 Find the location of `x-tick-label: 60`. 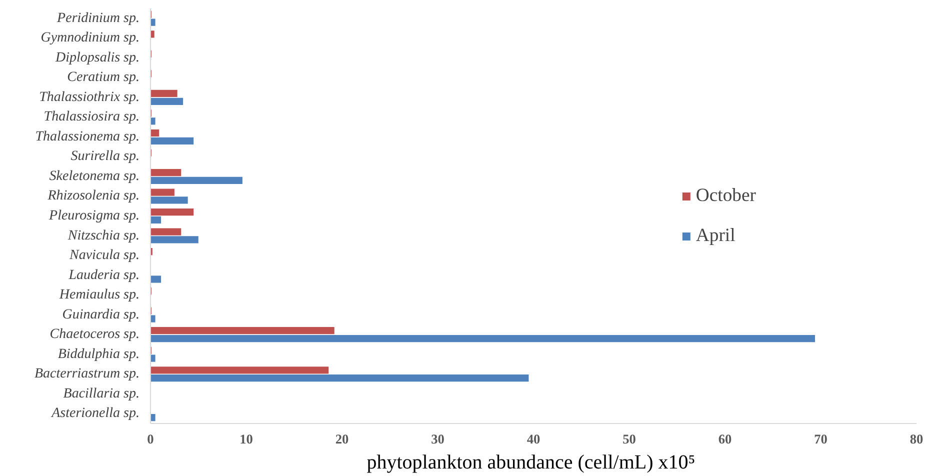

x-tick-label: 60 is located at coordinates (725, 439).